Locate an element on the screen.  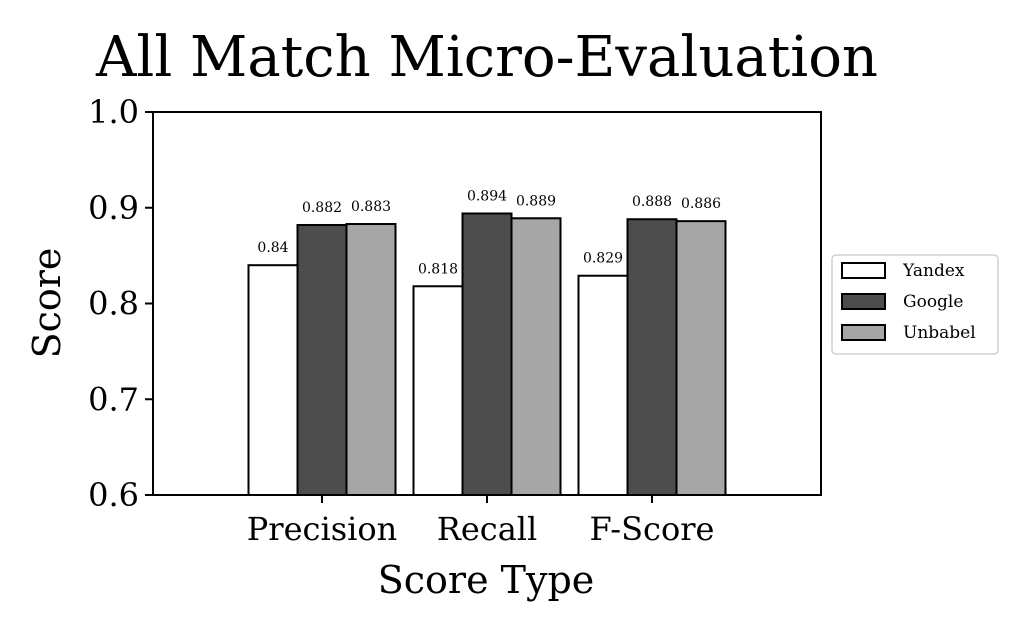
bar-unbabel-recall is located at coordinates (536, 356).